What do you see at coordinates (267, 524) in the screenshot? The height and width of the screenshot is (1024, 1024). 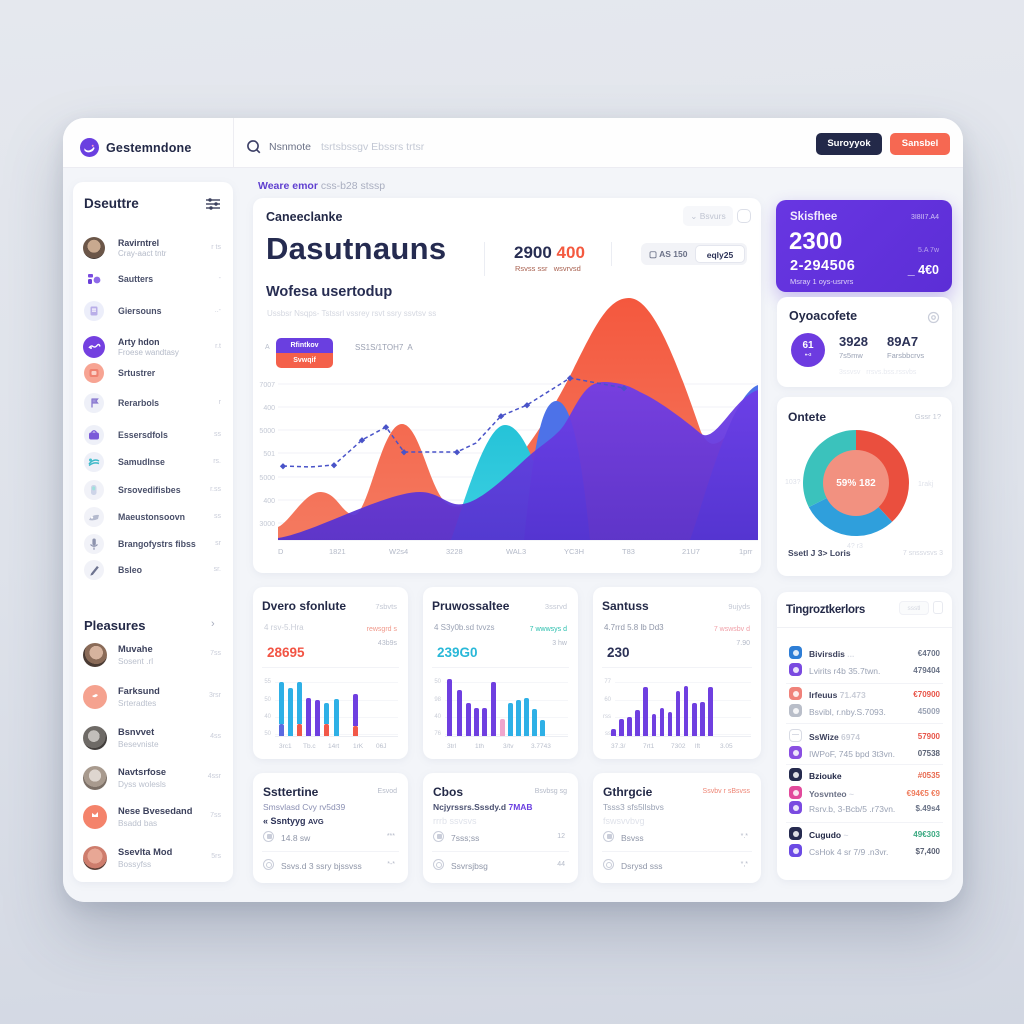 I see `svg-text: 3000` at bounding box center [267, 524].